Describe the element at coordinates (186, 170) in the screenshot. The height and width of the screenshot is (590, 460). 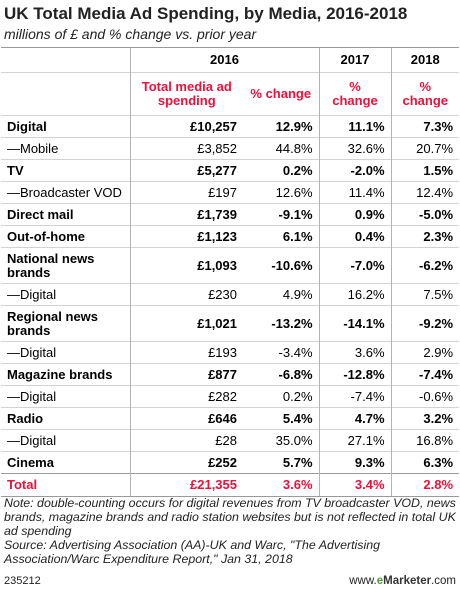
I see `spend-2016-cell: £5,277` at that location.